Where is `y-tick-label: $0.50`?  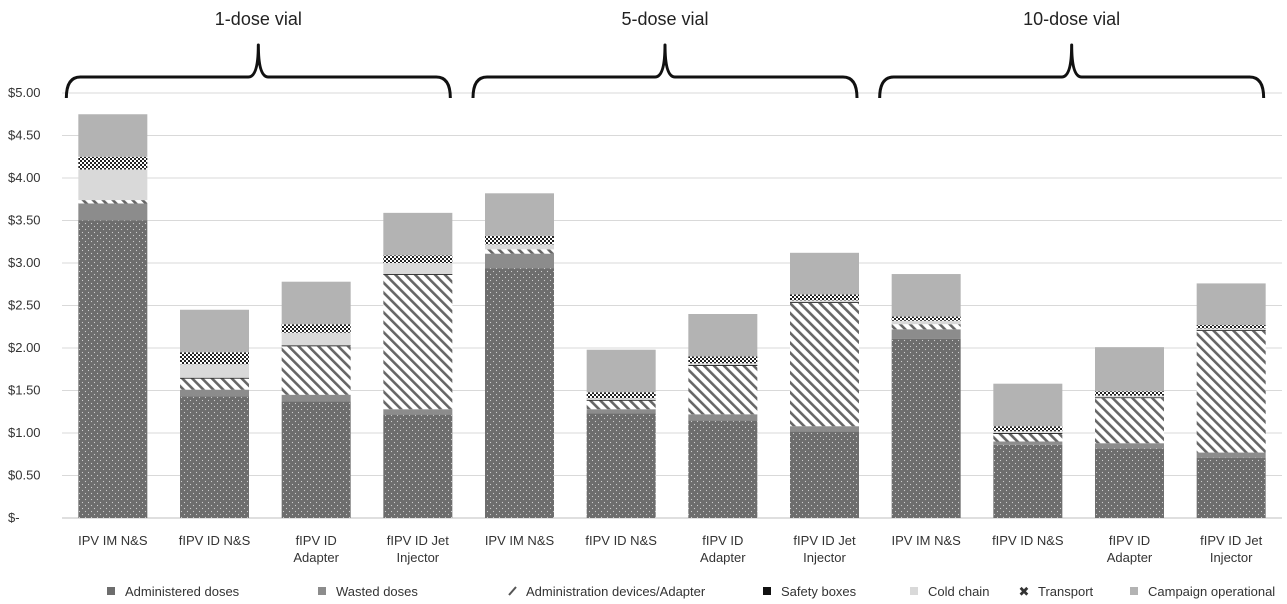
y-tick-label: $0.50 is located at coordinates (24, 475).